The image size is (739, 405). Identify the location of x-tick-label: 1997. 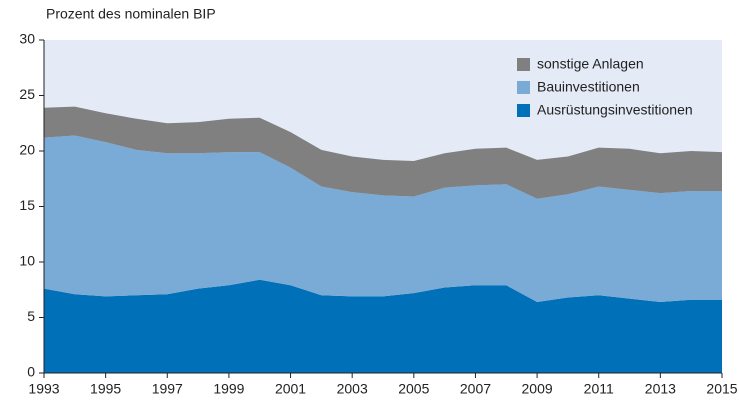
(167, 389).